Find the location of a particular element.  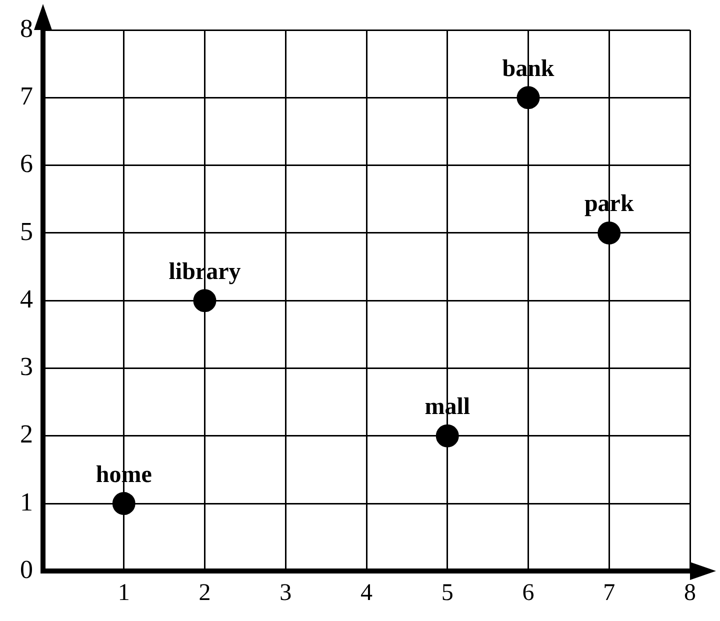

x-tick-label: 6 is located at coordinates (528, 593).